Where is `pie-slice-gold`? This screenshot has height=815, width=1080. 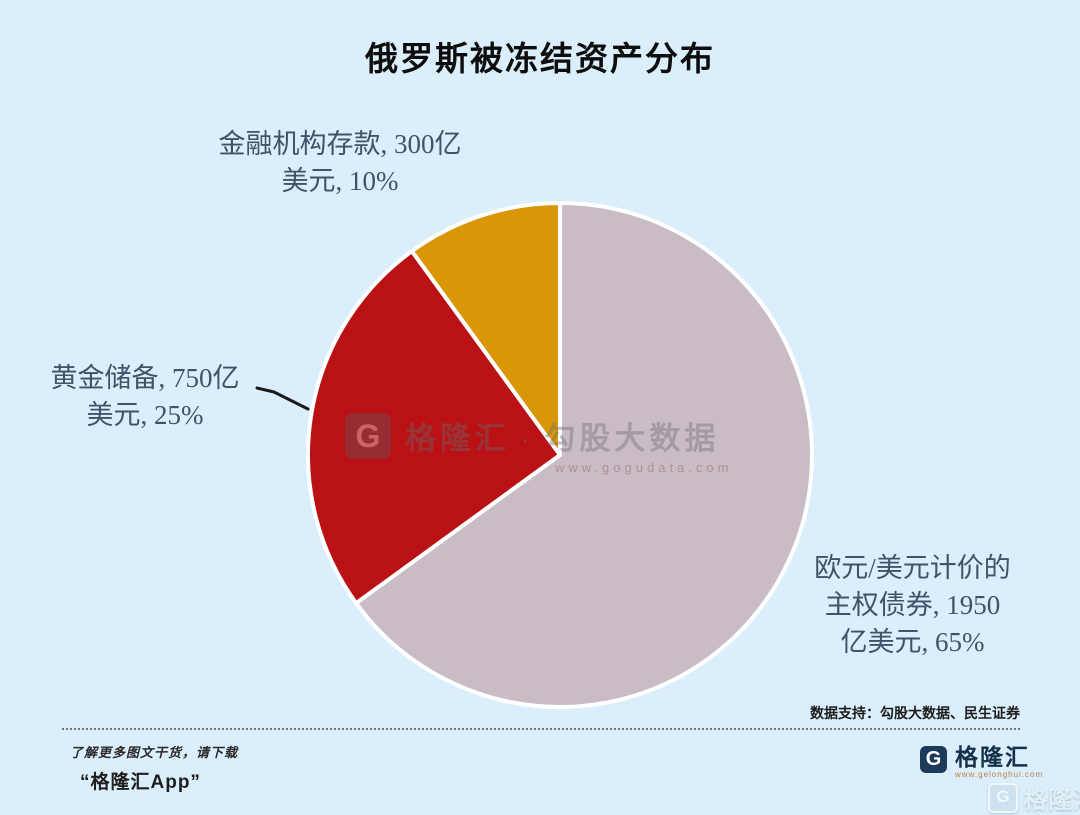 pie-slice-gold is located at coordinates (434, 427).